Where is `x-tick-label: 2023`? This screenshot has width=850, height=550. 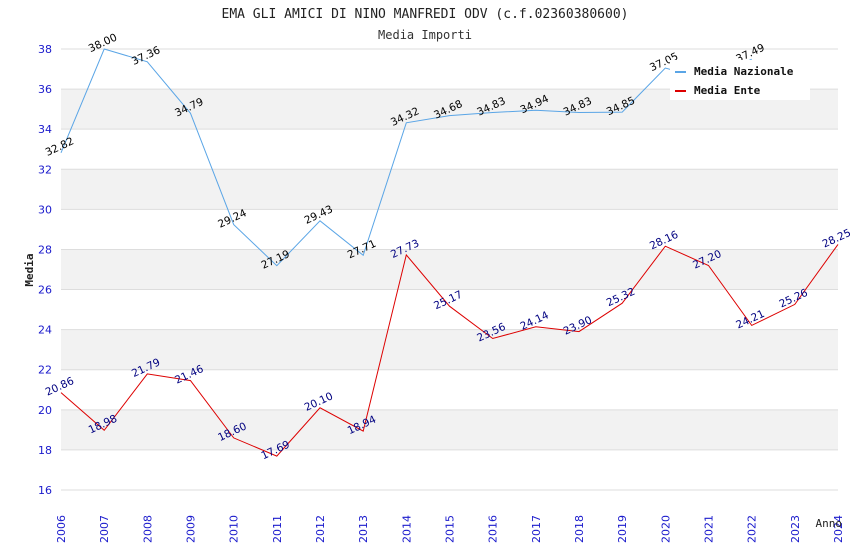 x-tick-label: 2023 is located at coordinates (795, 529).